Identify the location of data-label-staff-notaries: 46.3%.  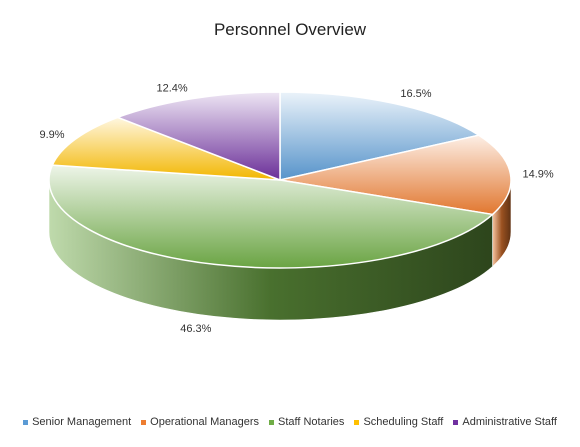
(195, 329).